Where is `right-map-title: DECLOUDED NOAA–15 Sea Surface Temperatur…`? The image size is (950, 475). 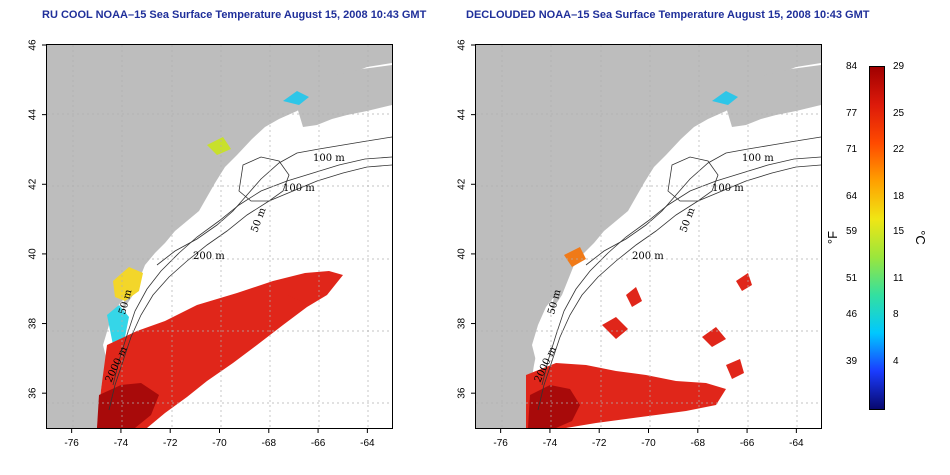
right-map-title: DECLOUDED NOAA–15 Sea Surface Temperatur… is located at coordinates (668, 15).